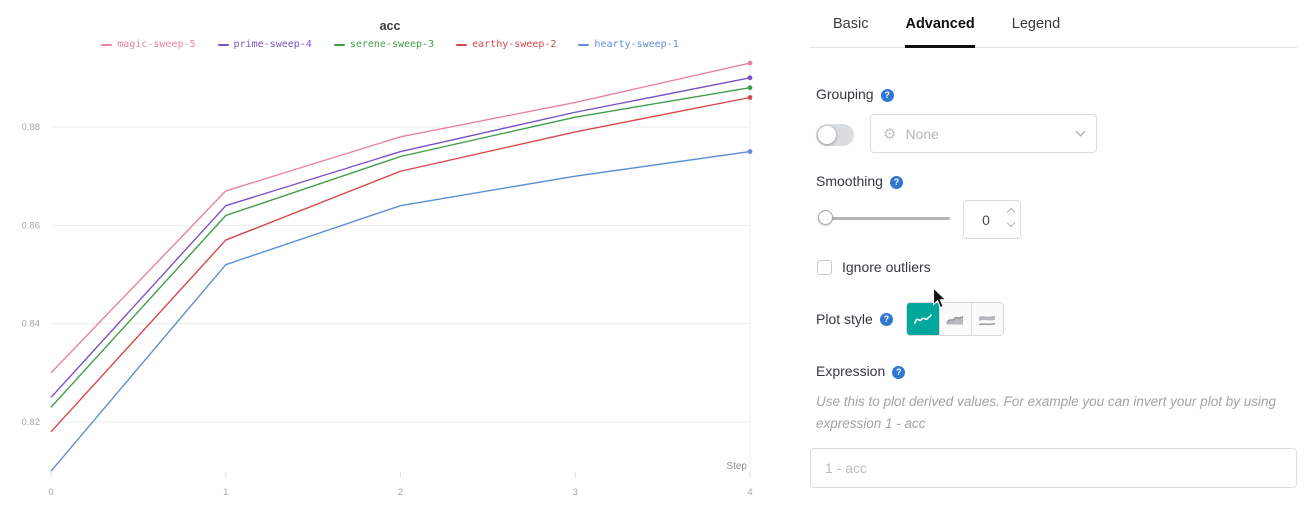  What do you see at coordinates (31, 127) in the screenshot?
I see `y-tick-label: 0.88` at bounding box center [31, 127].